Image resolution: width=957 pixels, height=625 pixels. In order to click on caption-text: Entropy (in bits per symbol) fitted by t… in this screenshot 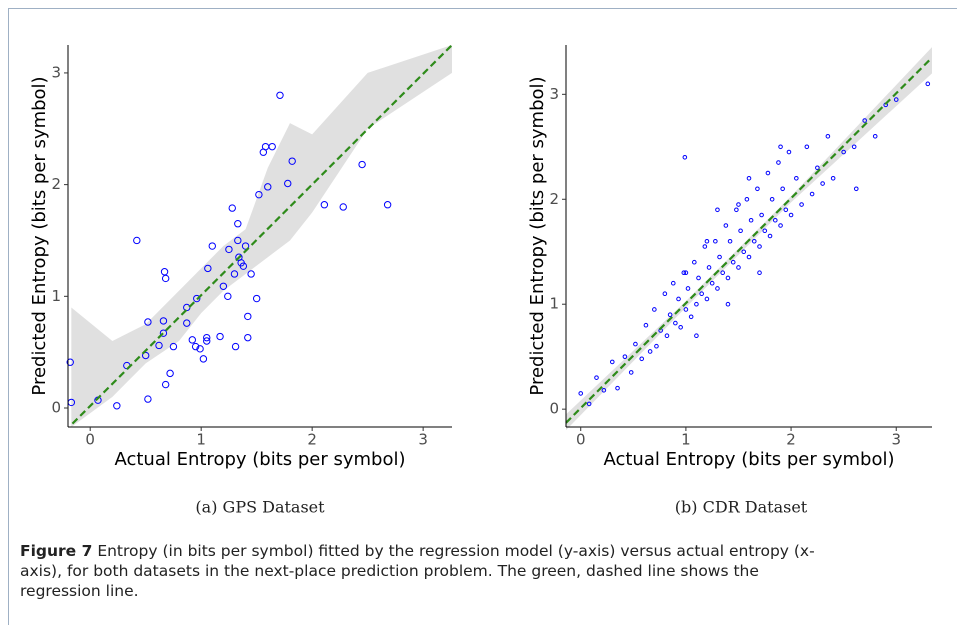, I will do `click(417, 571)`.